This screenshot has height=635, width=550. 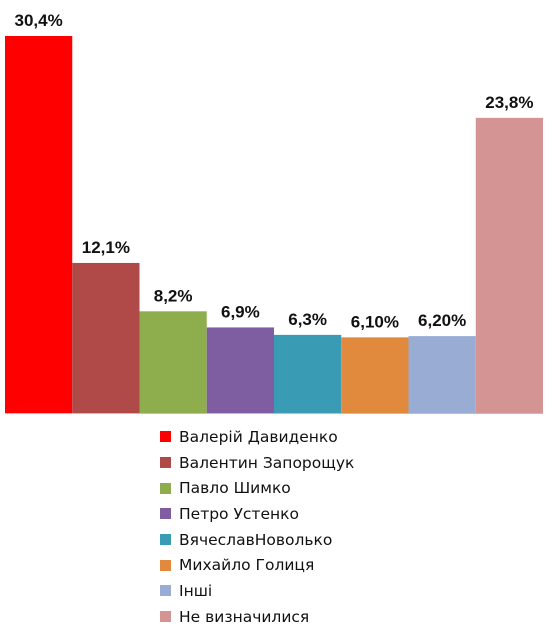 I want to click on legend-label: Інші, so click(x=196, y=590).